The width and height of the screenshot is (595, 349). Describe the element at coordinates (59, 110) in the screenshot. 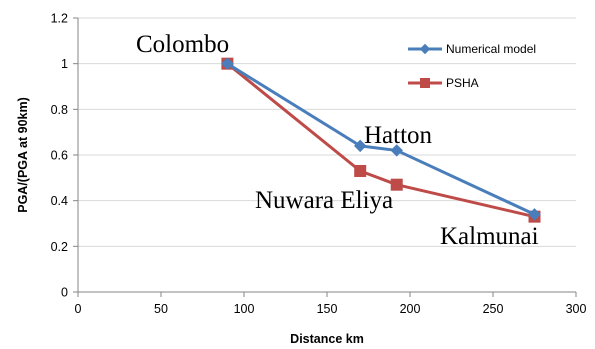

I see `y-tick-label: 0.8` at that location.